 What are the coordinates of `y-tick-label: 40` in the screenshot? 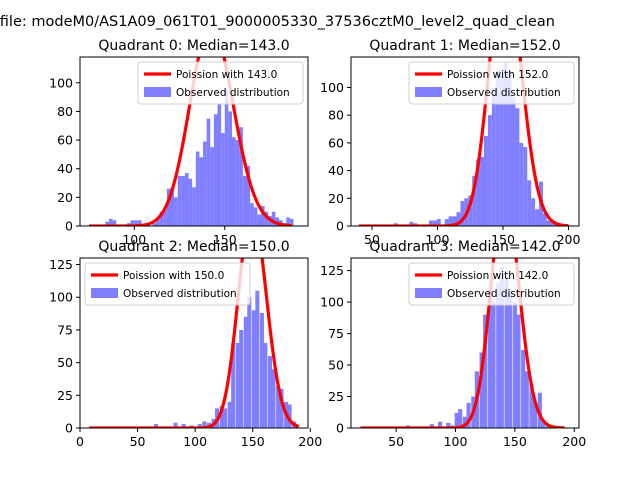 It's located at (336, 170).